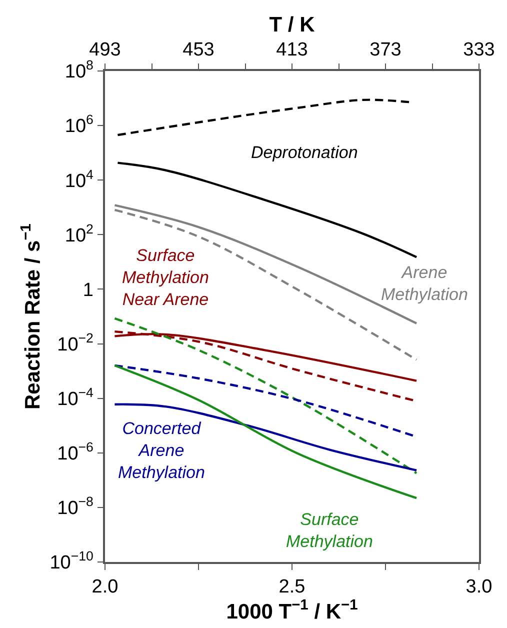  Describe the element at coordinates (165, 278) in the screenshot. I see `series-label: Surface Methylation Near Arene` at that location.